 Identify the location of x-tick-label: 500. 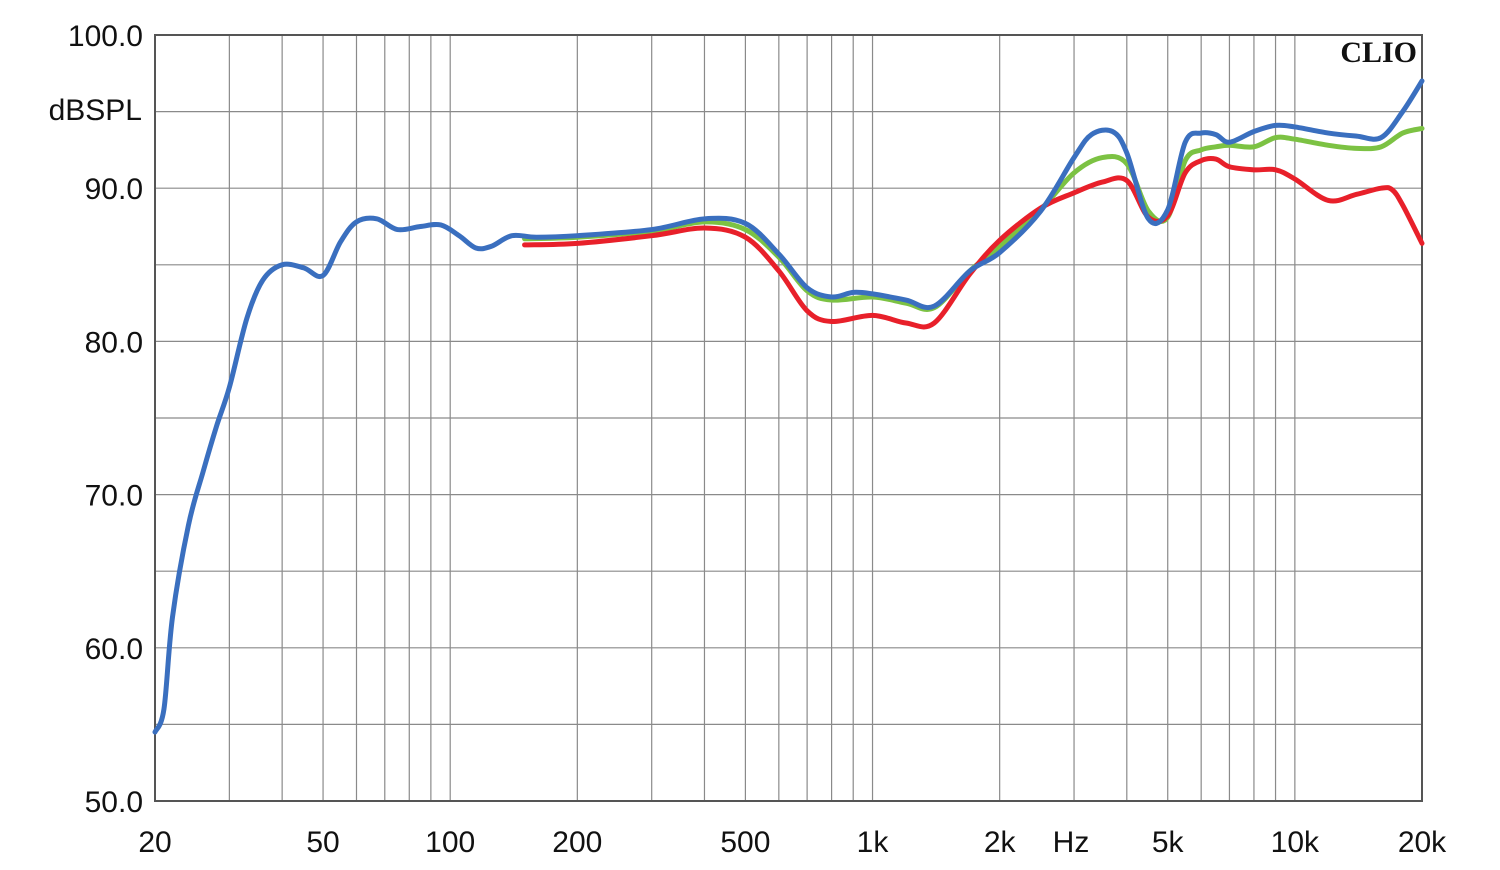
(745, 842).